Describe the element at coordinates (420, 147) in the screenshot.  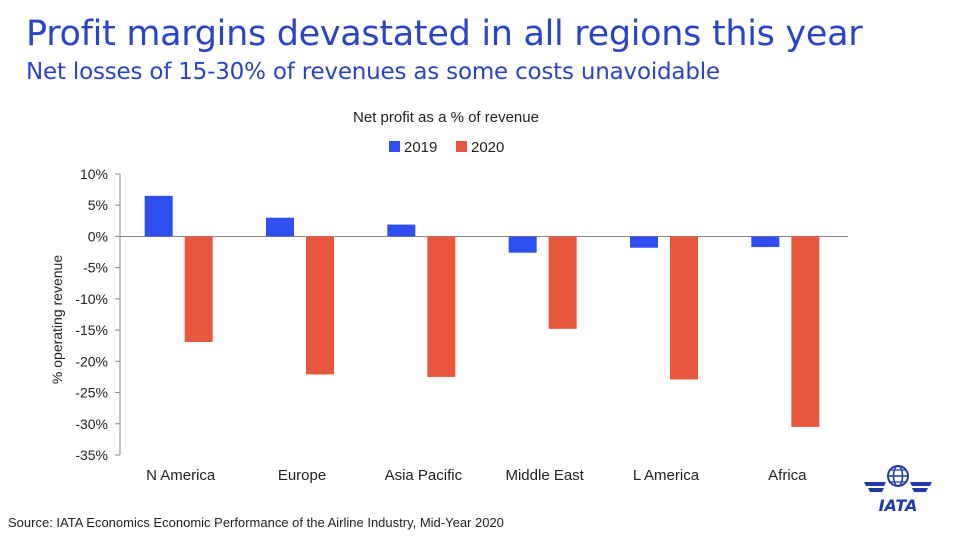
I see `legend-label-2019: 2019` at that location.